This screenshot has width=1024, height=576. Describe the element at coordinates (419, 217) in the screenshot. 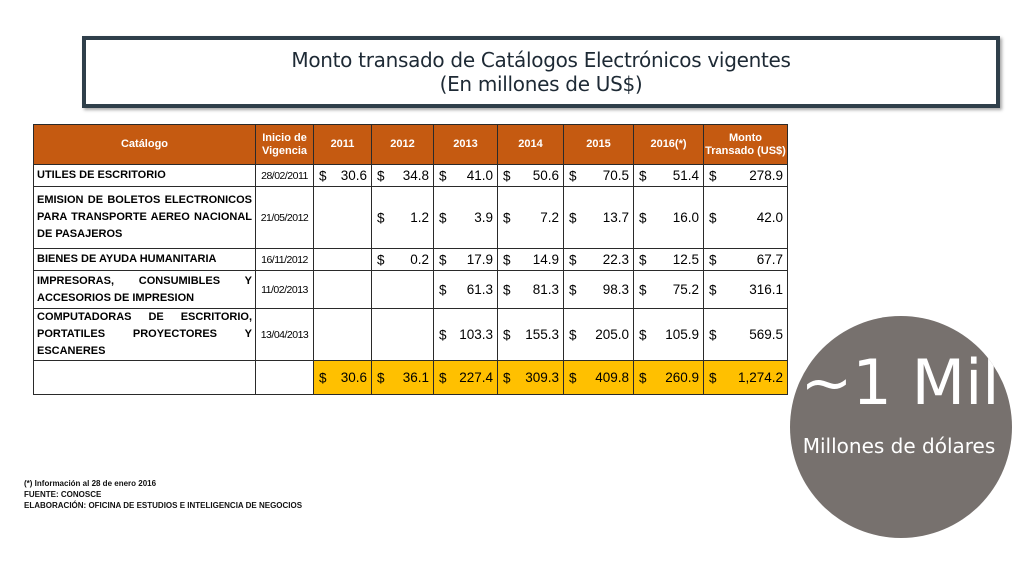

I see `amount: 1.2` at that location.